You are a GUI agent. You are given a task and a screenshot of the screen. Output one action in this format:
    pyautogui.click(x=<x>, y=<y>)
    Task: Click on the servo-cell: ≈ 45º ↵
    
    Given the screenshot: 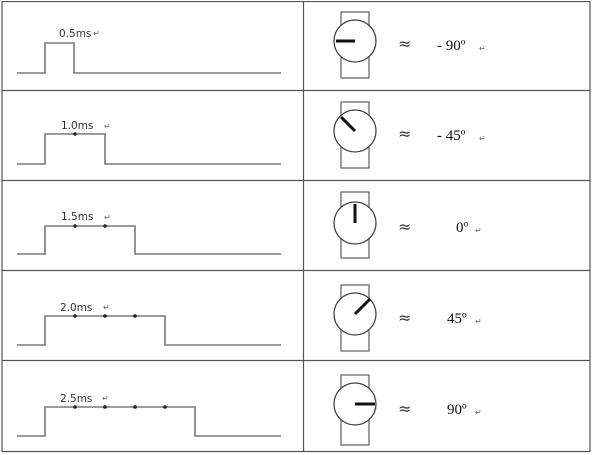 What is the action you would take?
    pyautogui.click(x=407, y=318)
    